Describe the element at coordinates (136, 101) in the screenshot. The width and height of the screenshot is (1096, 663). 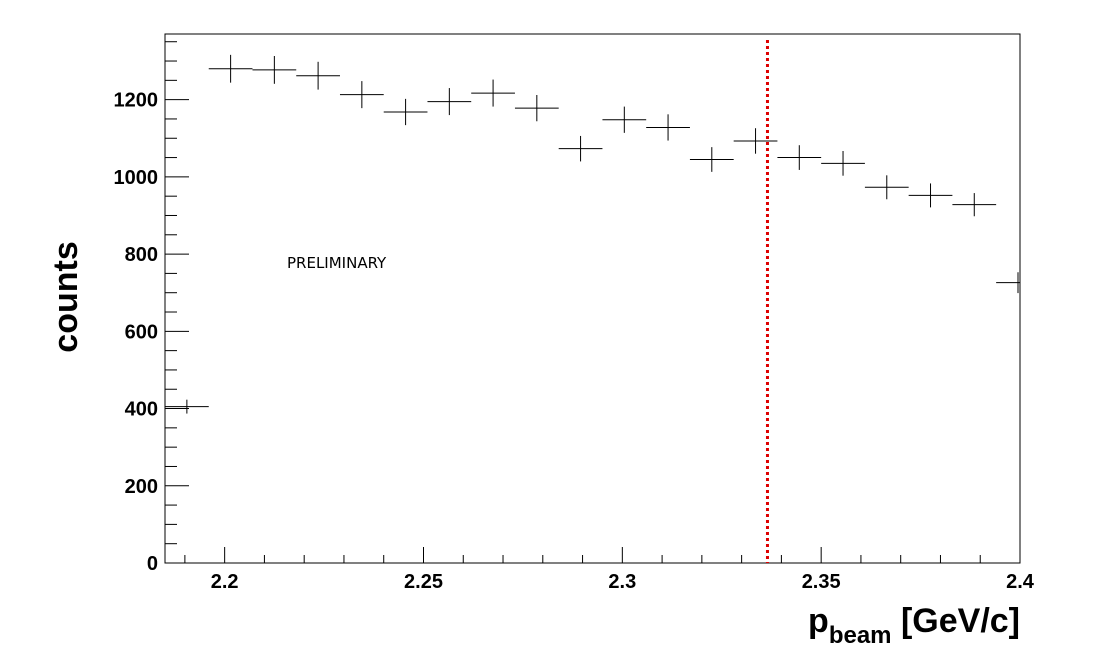
I see `y-tick-label: 1200` at that location.